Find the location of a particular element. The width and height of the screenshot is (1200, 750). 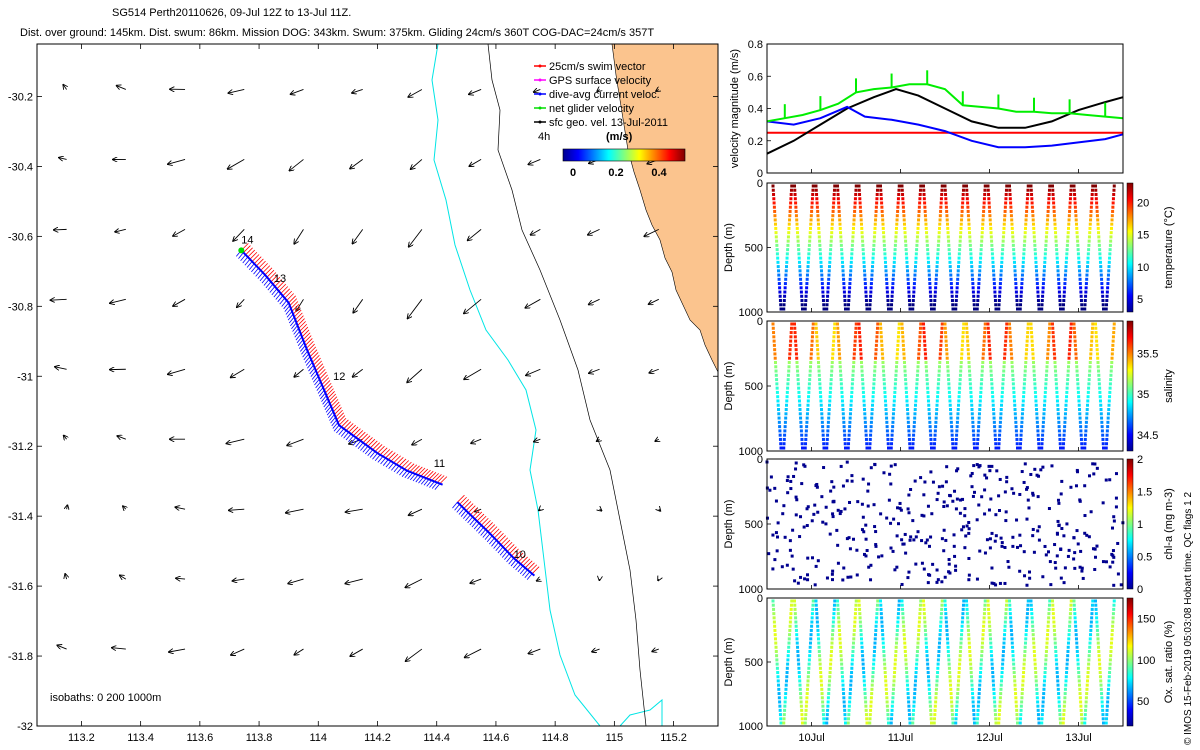

panel-ytick-label: 0 is located at coordinates (760, 599).